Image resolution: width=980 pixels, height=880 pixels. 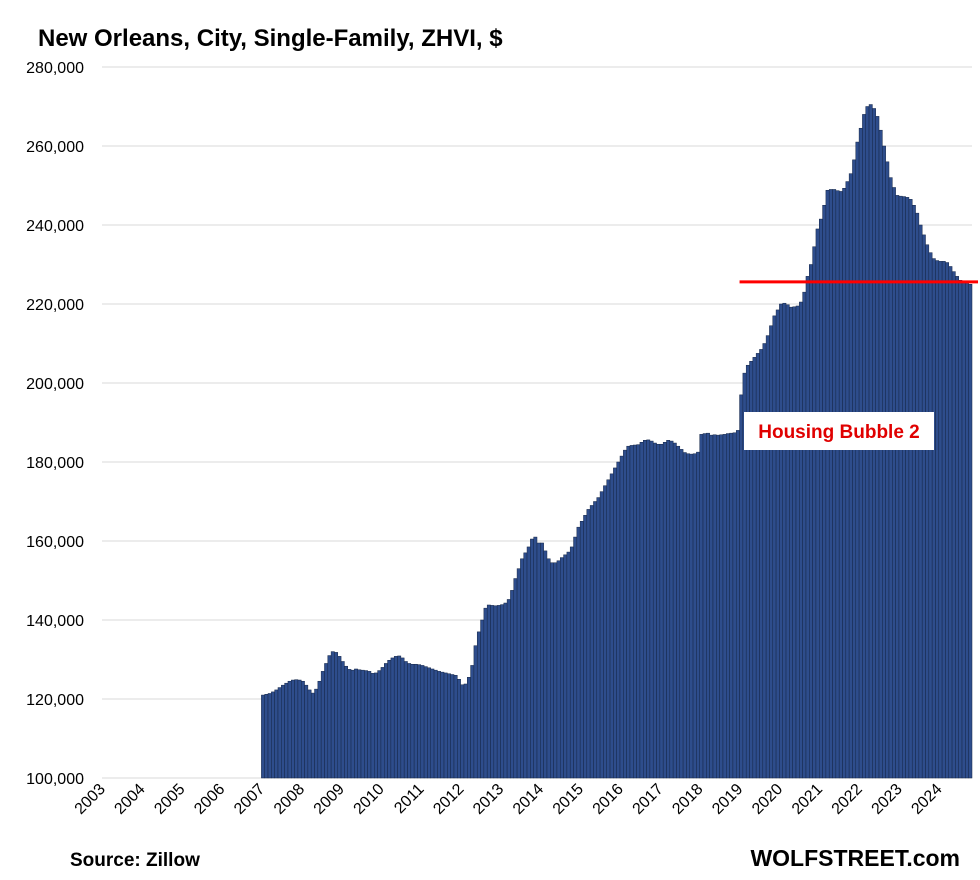 What do you see at coordinates (807, 799) in the screenshot?
I see `x-tick-label: 2021` at bounding box center [807, 799].